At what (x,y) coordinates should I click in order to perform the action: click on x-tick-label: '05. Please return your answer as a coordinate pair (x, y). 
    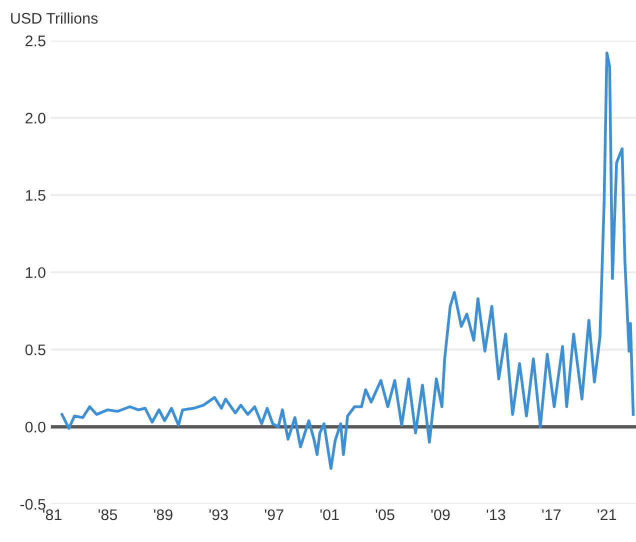
    Looking at the image, I should click on (385, 514).